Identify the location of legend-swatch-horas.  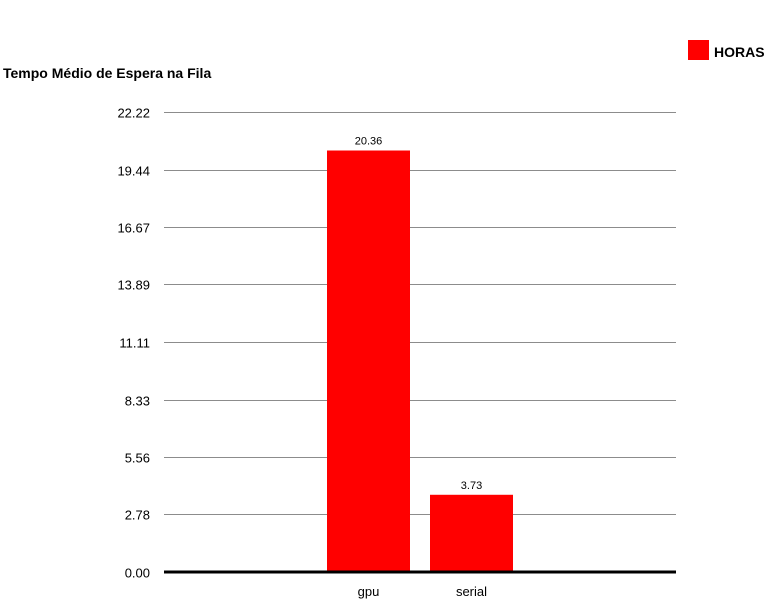
(698, 50).